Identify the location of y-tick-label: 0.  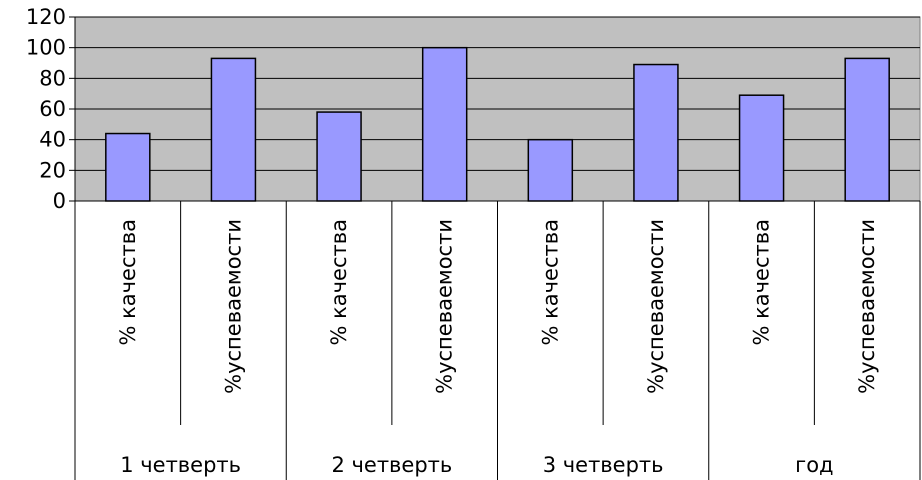
(59, 201).